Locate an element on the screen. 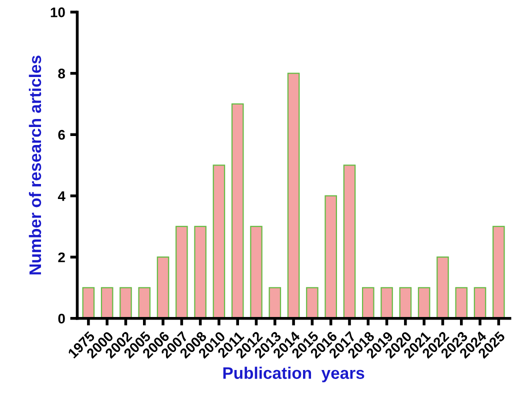  y-axis-title: Number of research articles is located at coordinates (35, 165).